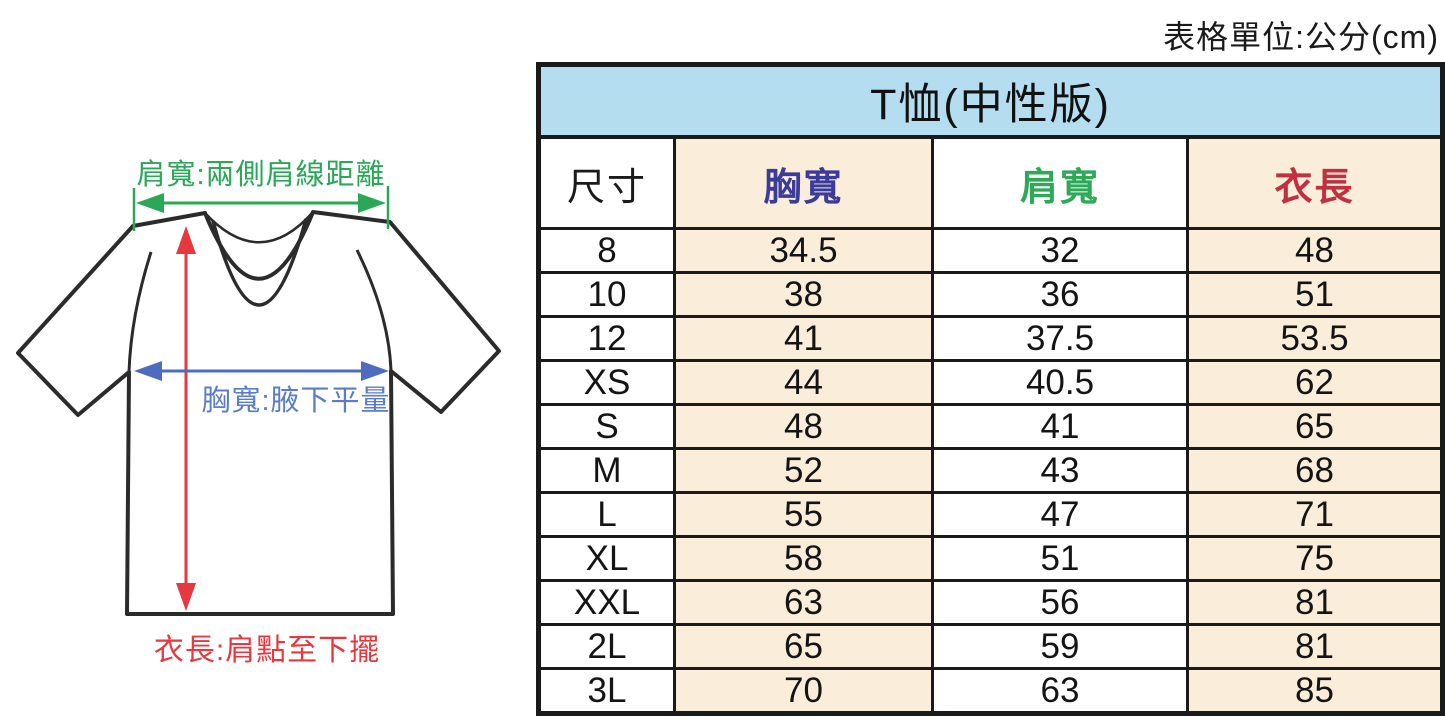  What do you see at coordinates (267, 650) in the screenshot?
I see `garment-length-label: 衣長:肩點至下擺` at bounding box center [267, 650].